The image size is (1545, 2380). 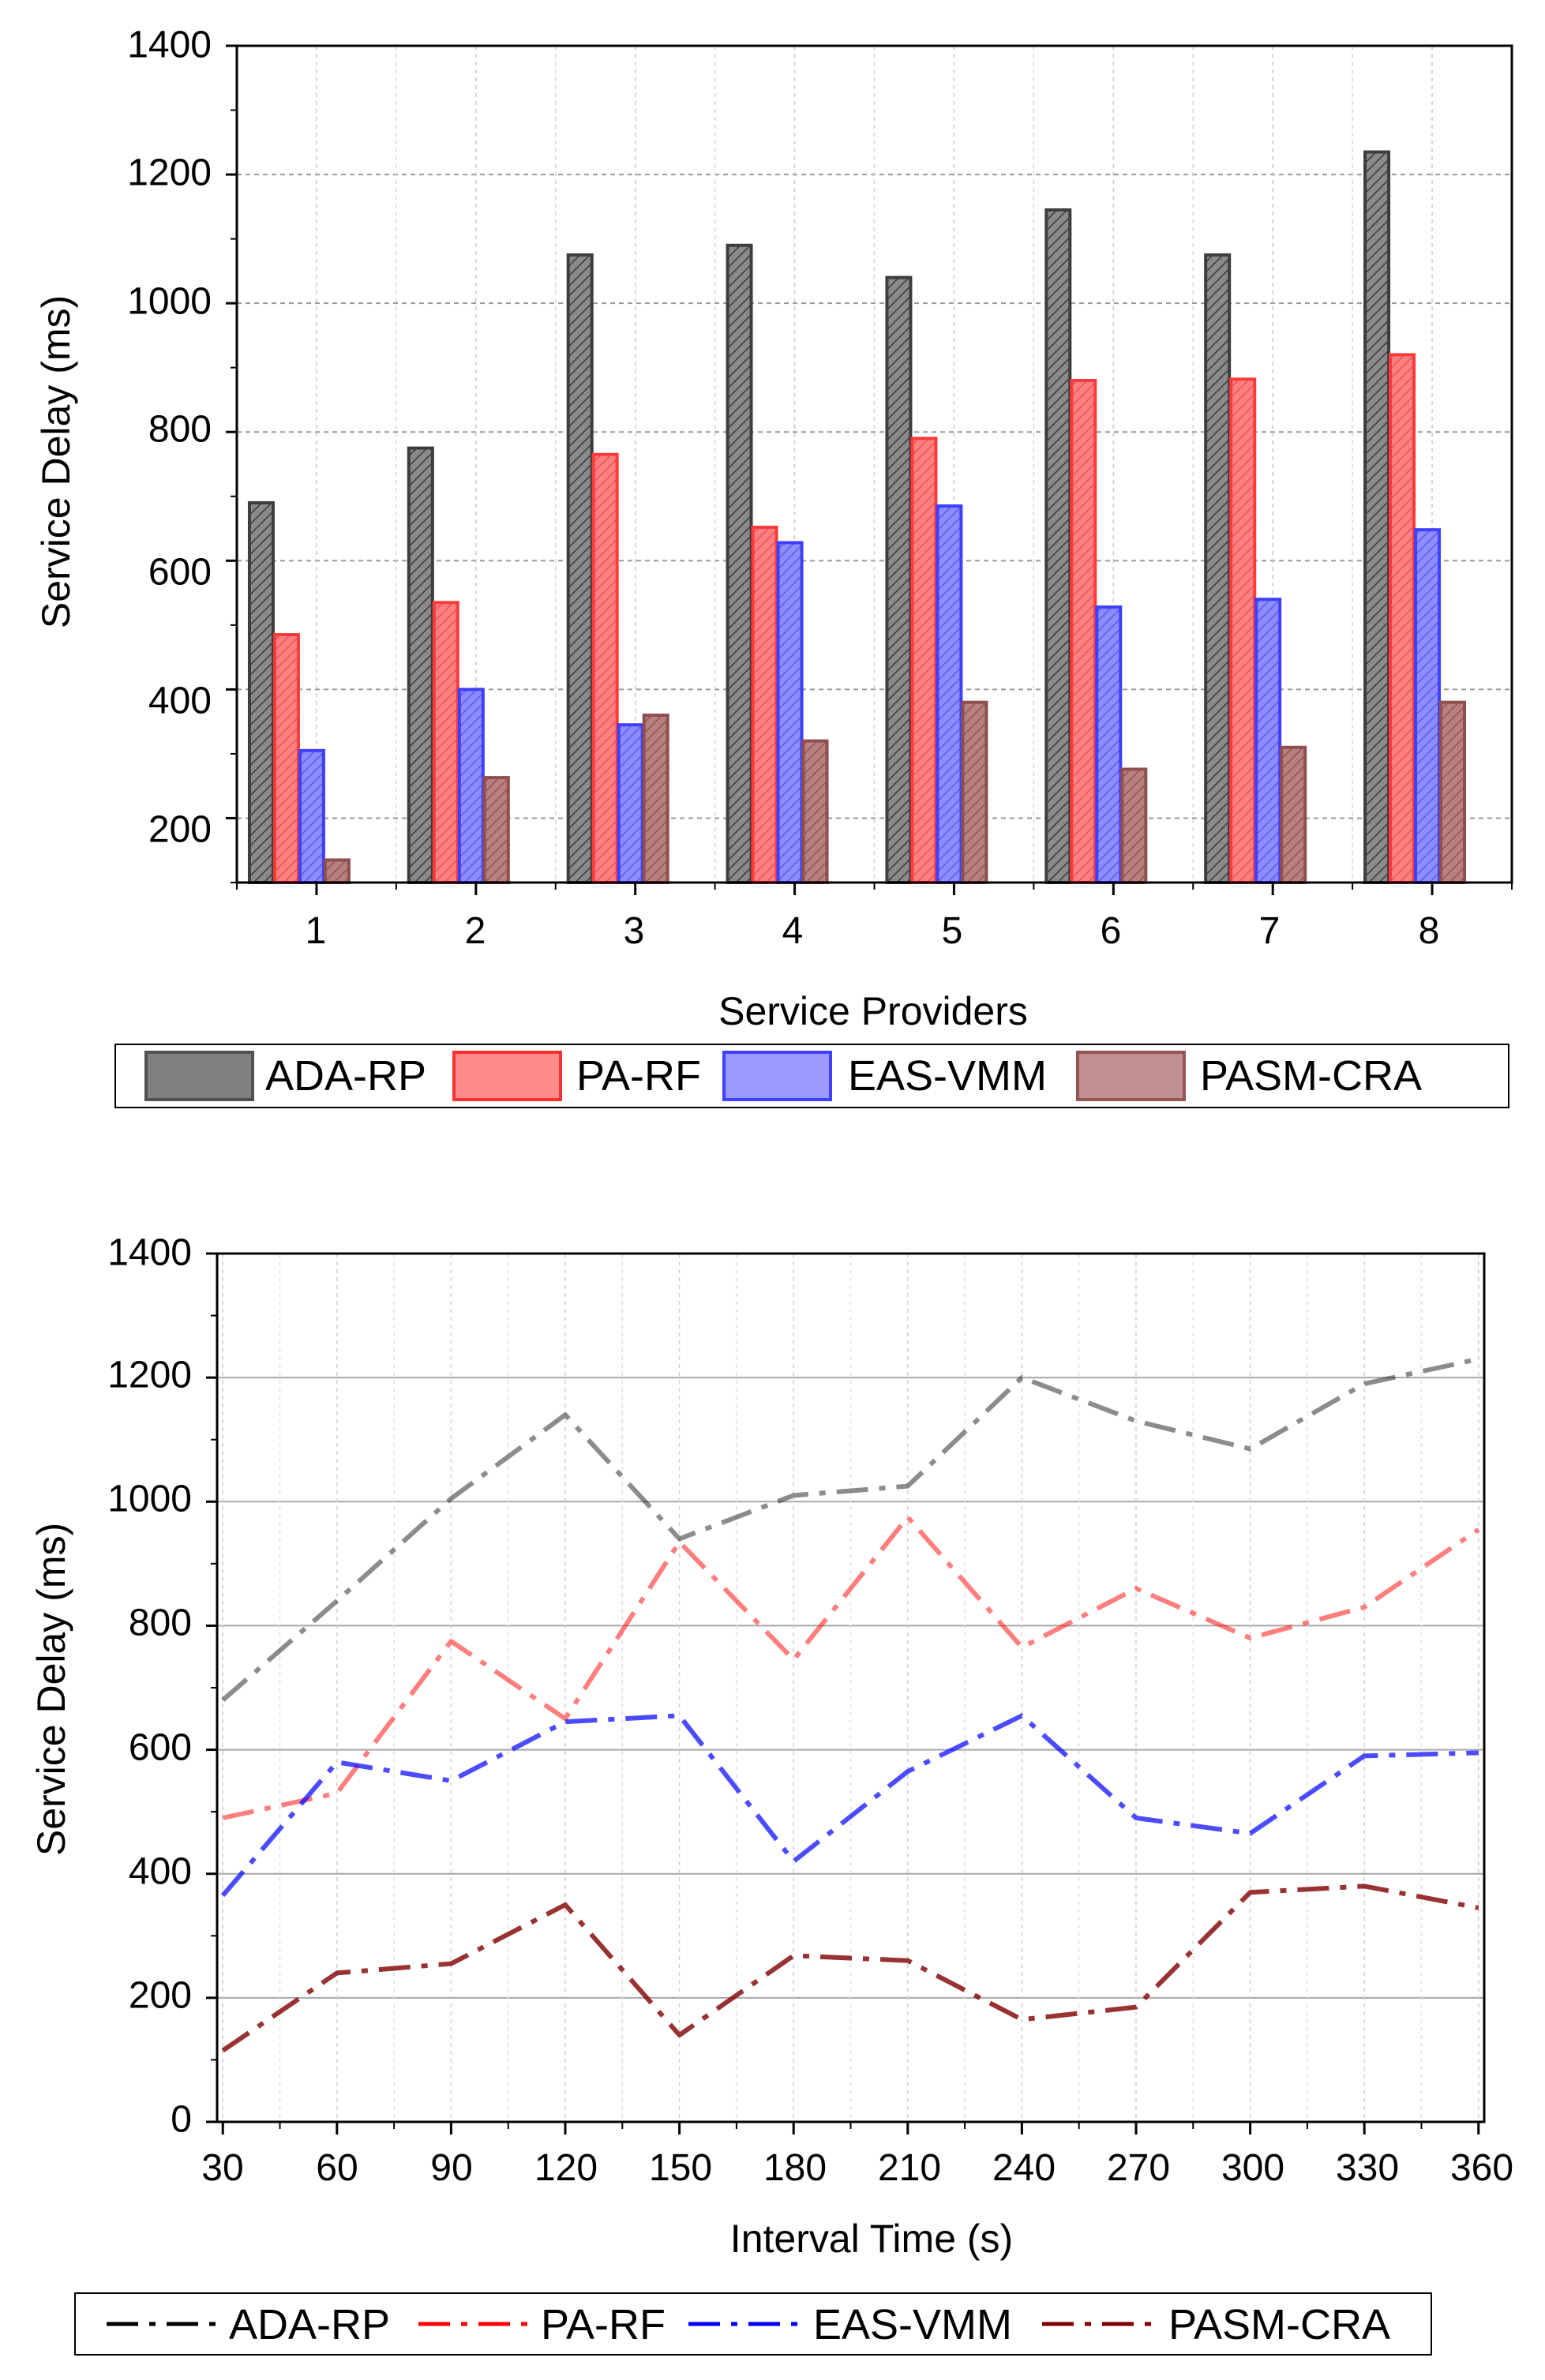 I want to click on bar-xtick-label: 3, so click(x=634, y=931).